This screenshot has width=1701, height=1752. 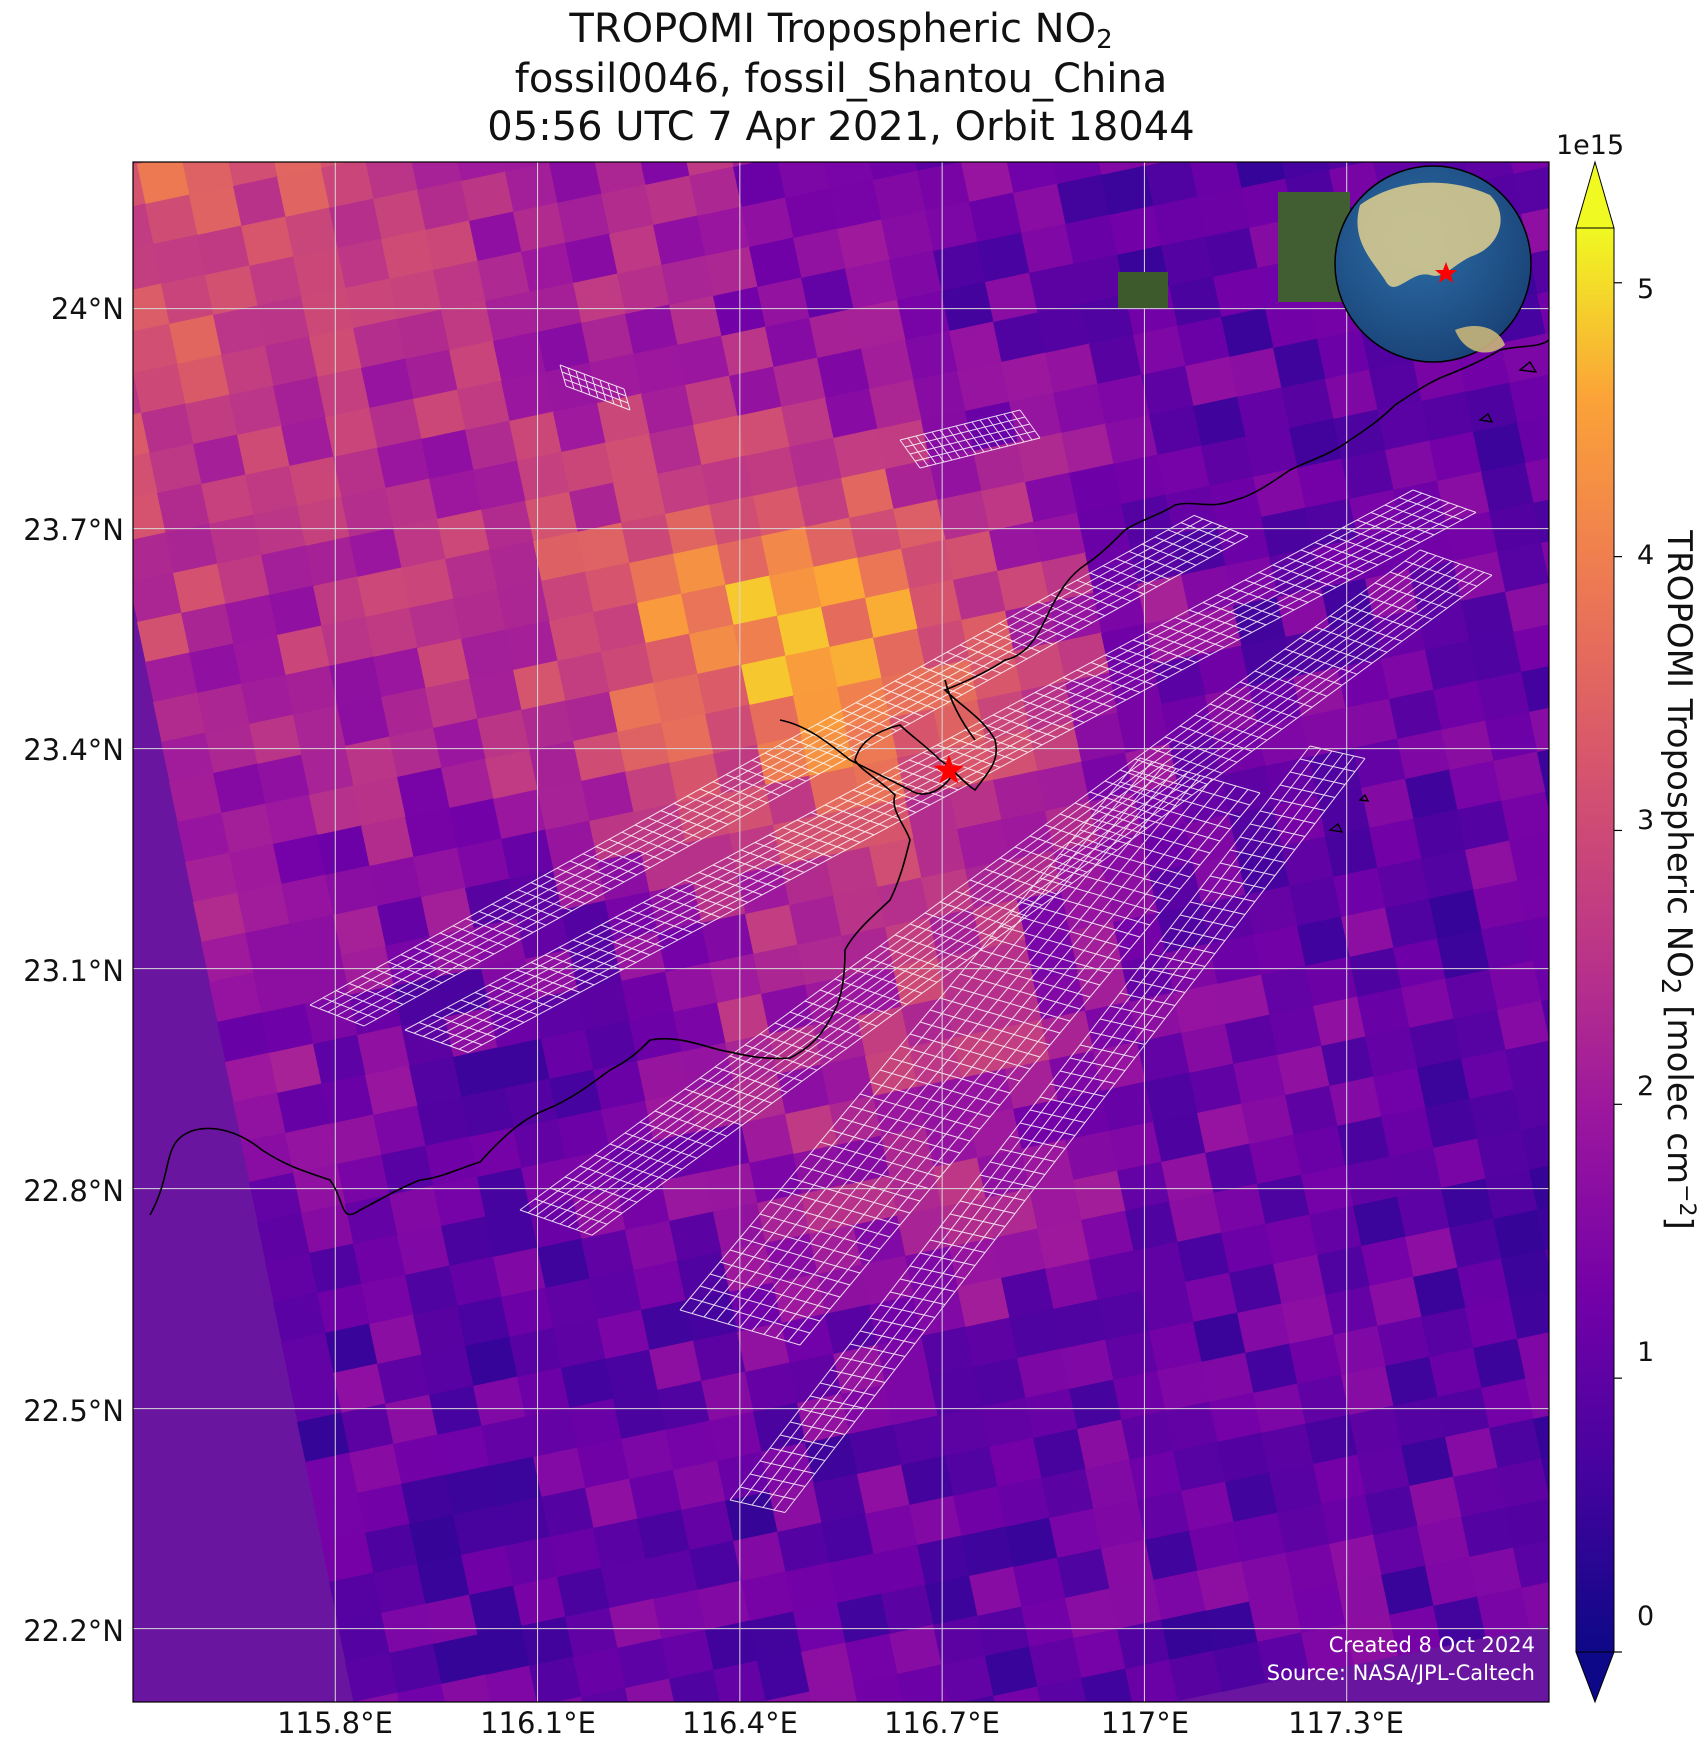 What do you see at coordinates (1480, 339) in the screenshot?
I see `globe-landmass-australia` at bounding box center [1480, 339].